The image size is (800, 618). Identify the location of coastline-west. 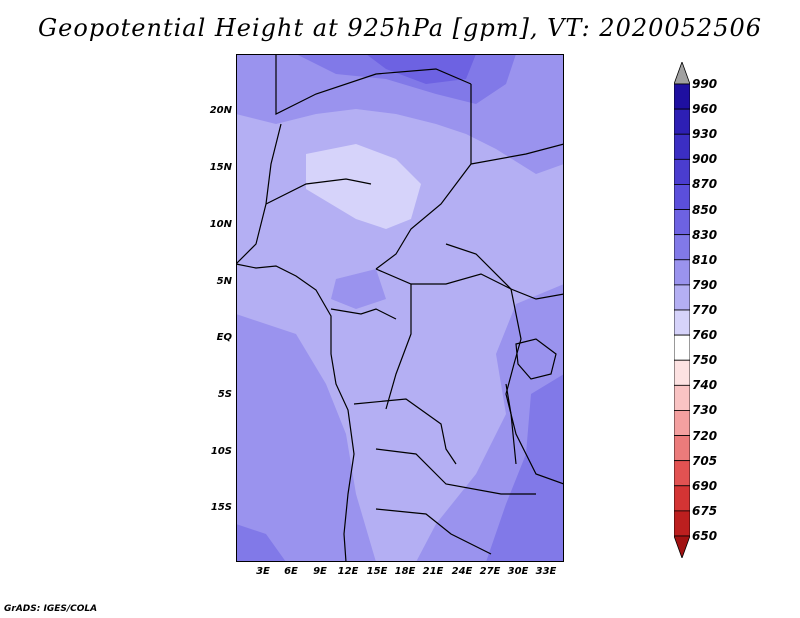
(295, 412).